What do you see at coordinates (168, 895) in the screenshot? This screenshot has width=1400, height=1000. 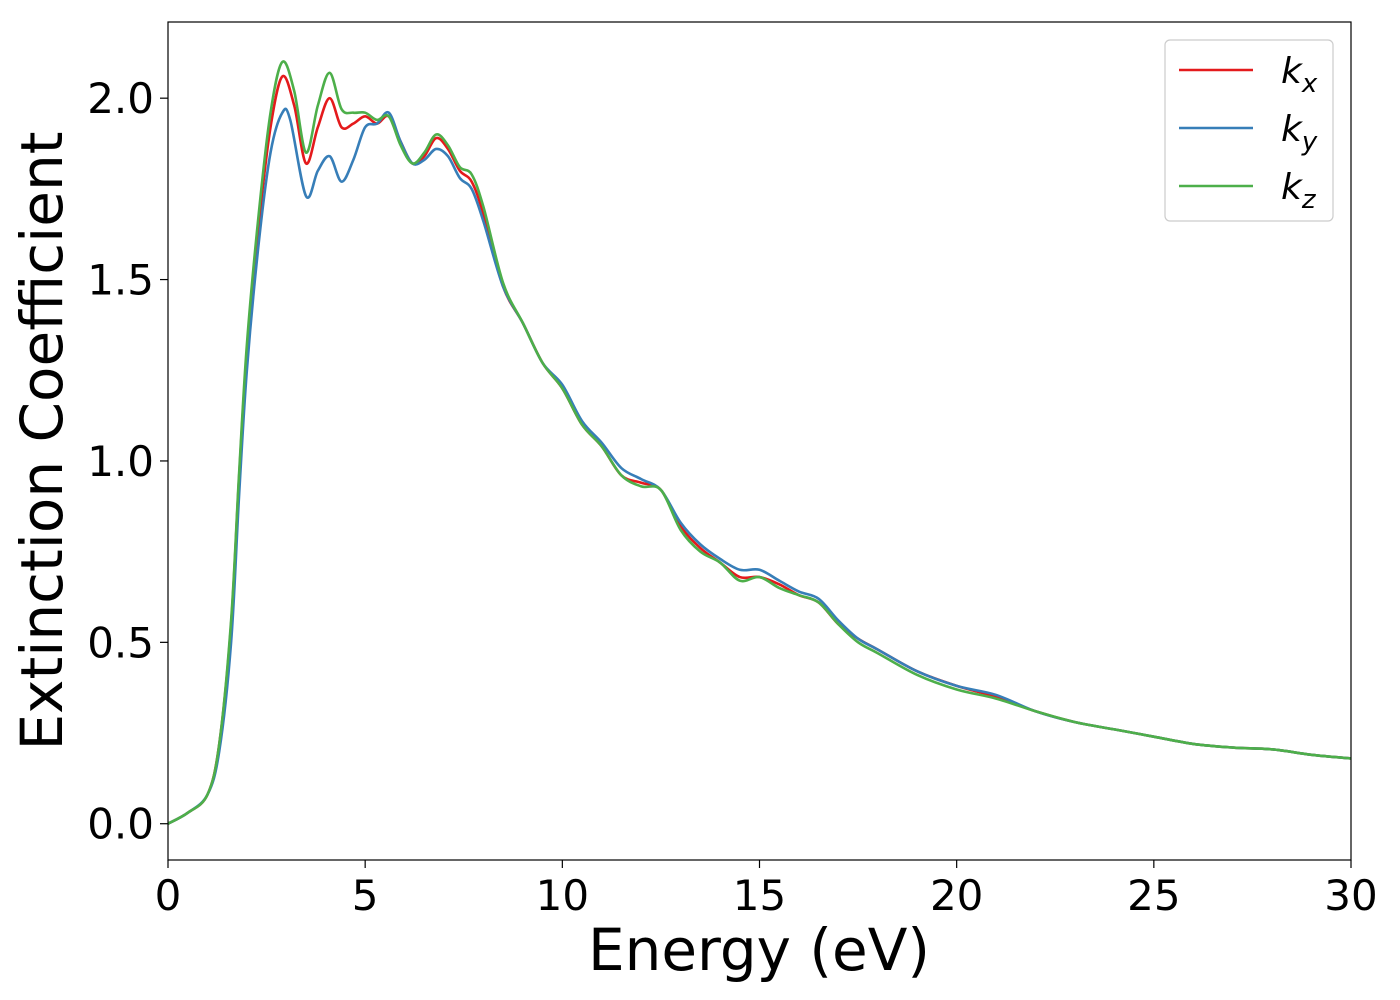 I see `x-tick-label: 0` at bounding box center [168, 895].